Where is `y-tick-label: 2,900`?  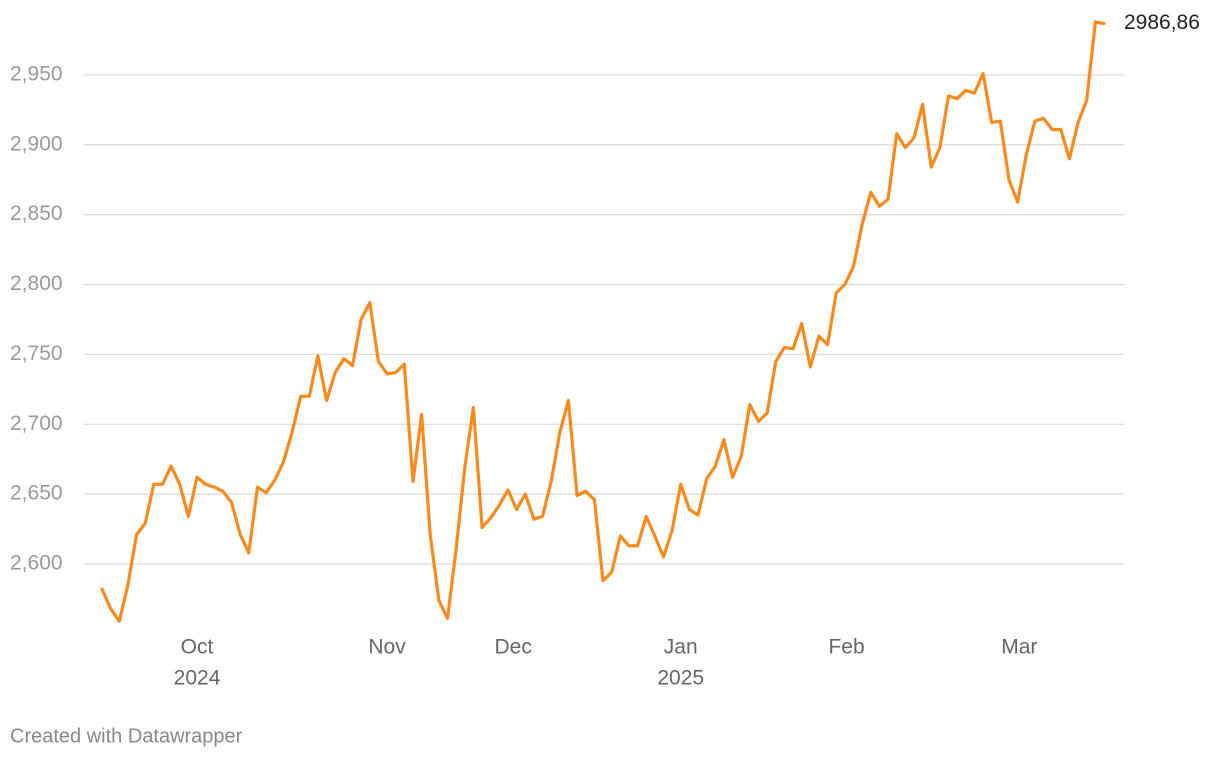
y-tick-label: 2,900 is located at coordinates (36, 143).